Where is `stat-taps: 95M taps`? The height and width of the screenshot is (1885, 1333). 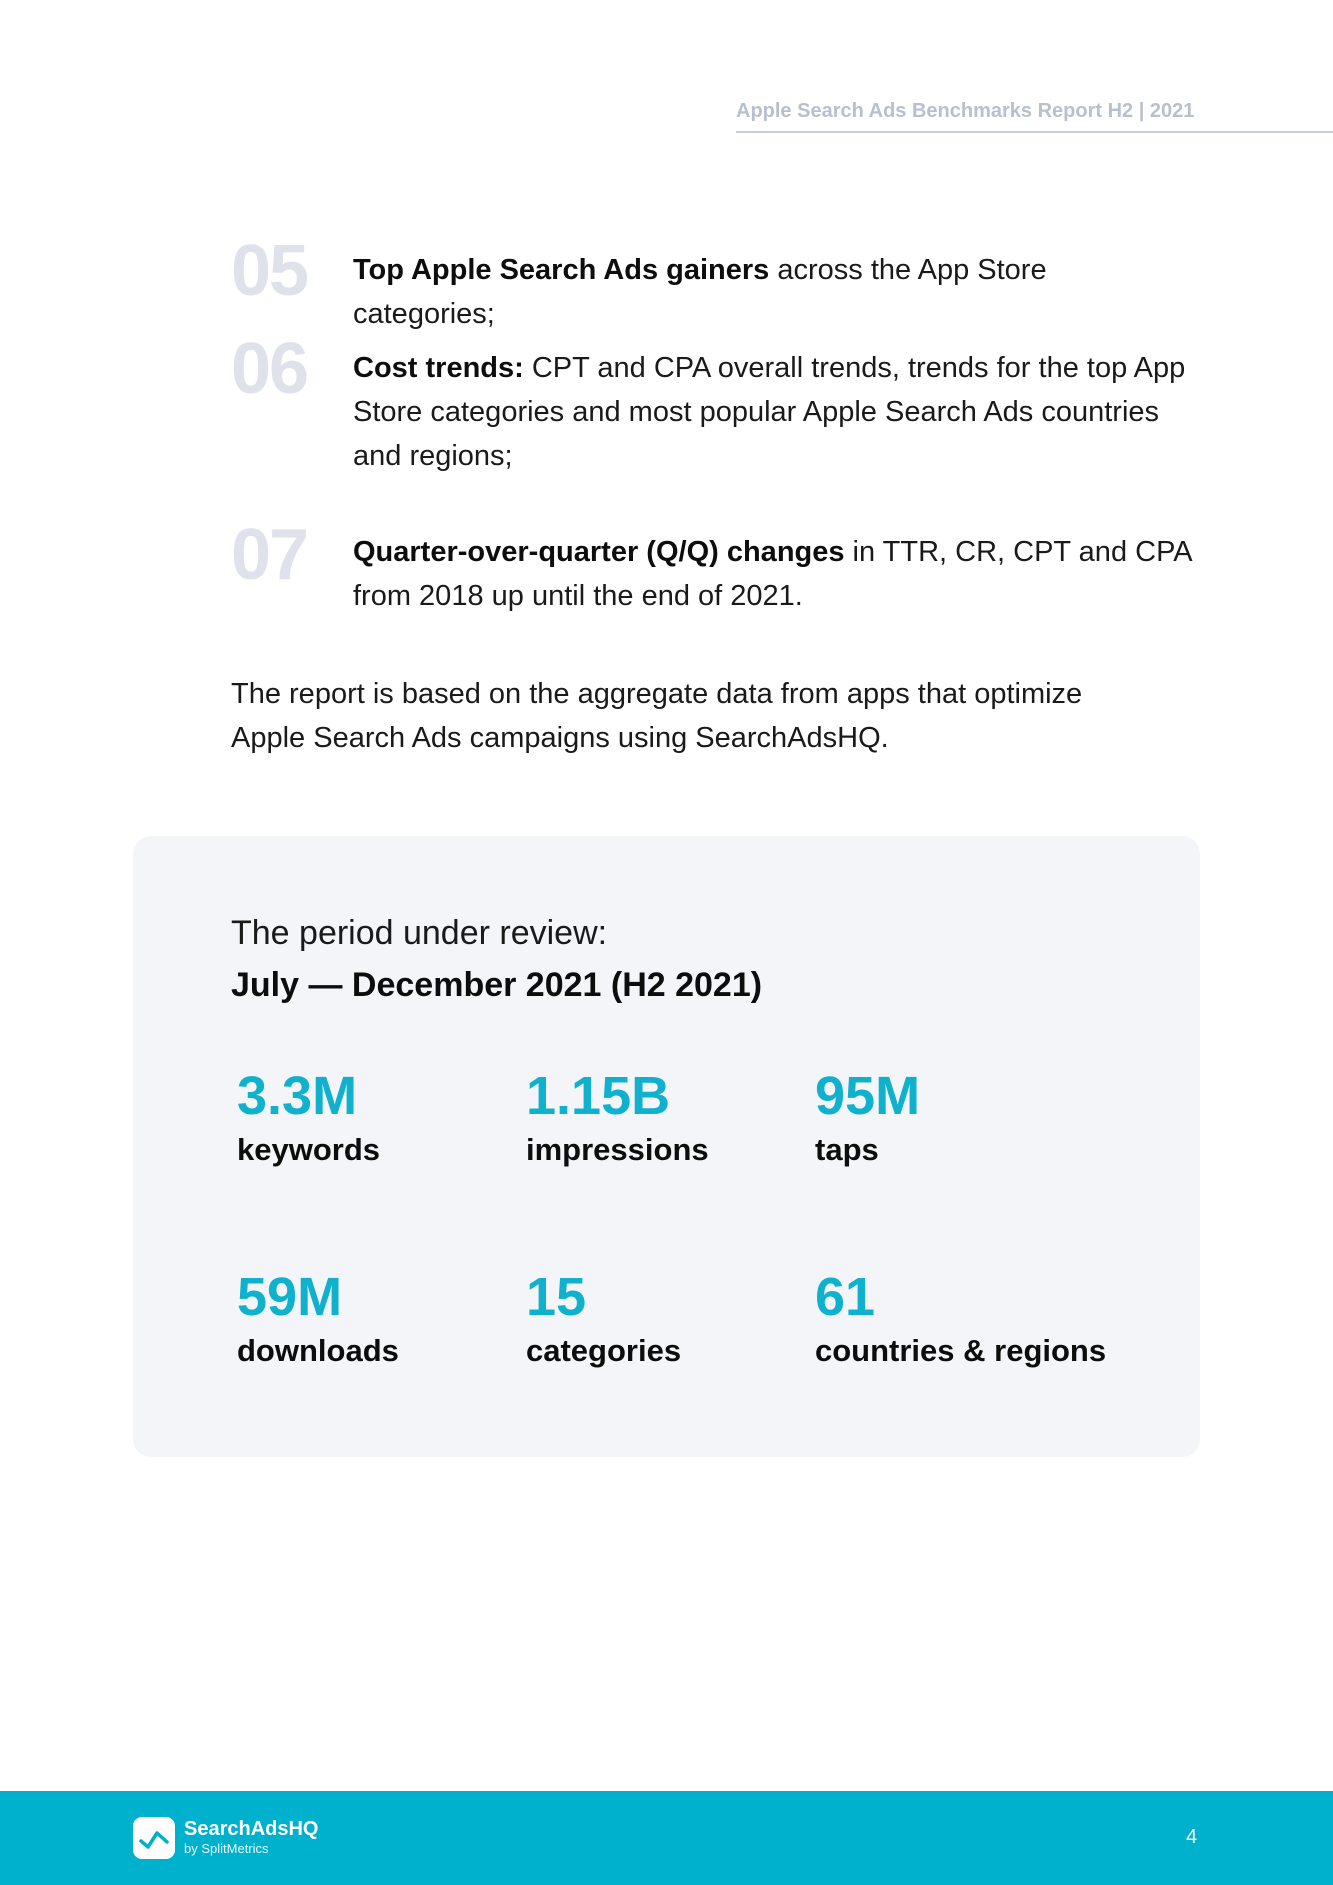 stat-taps: 95M taps is located at coordinates (867, 1118).